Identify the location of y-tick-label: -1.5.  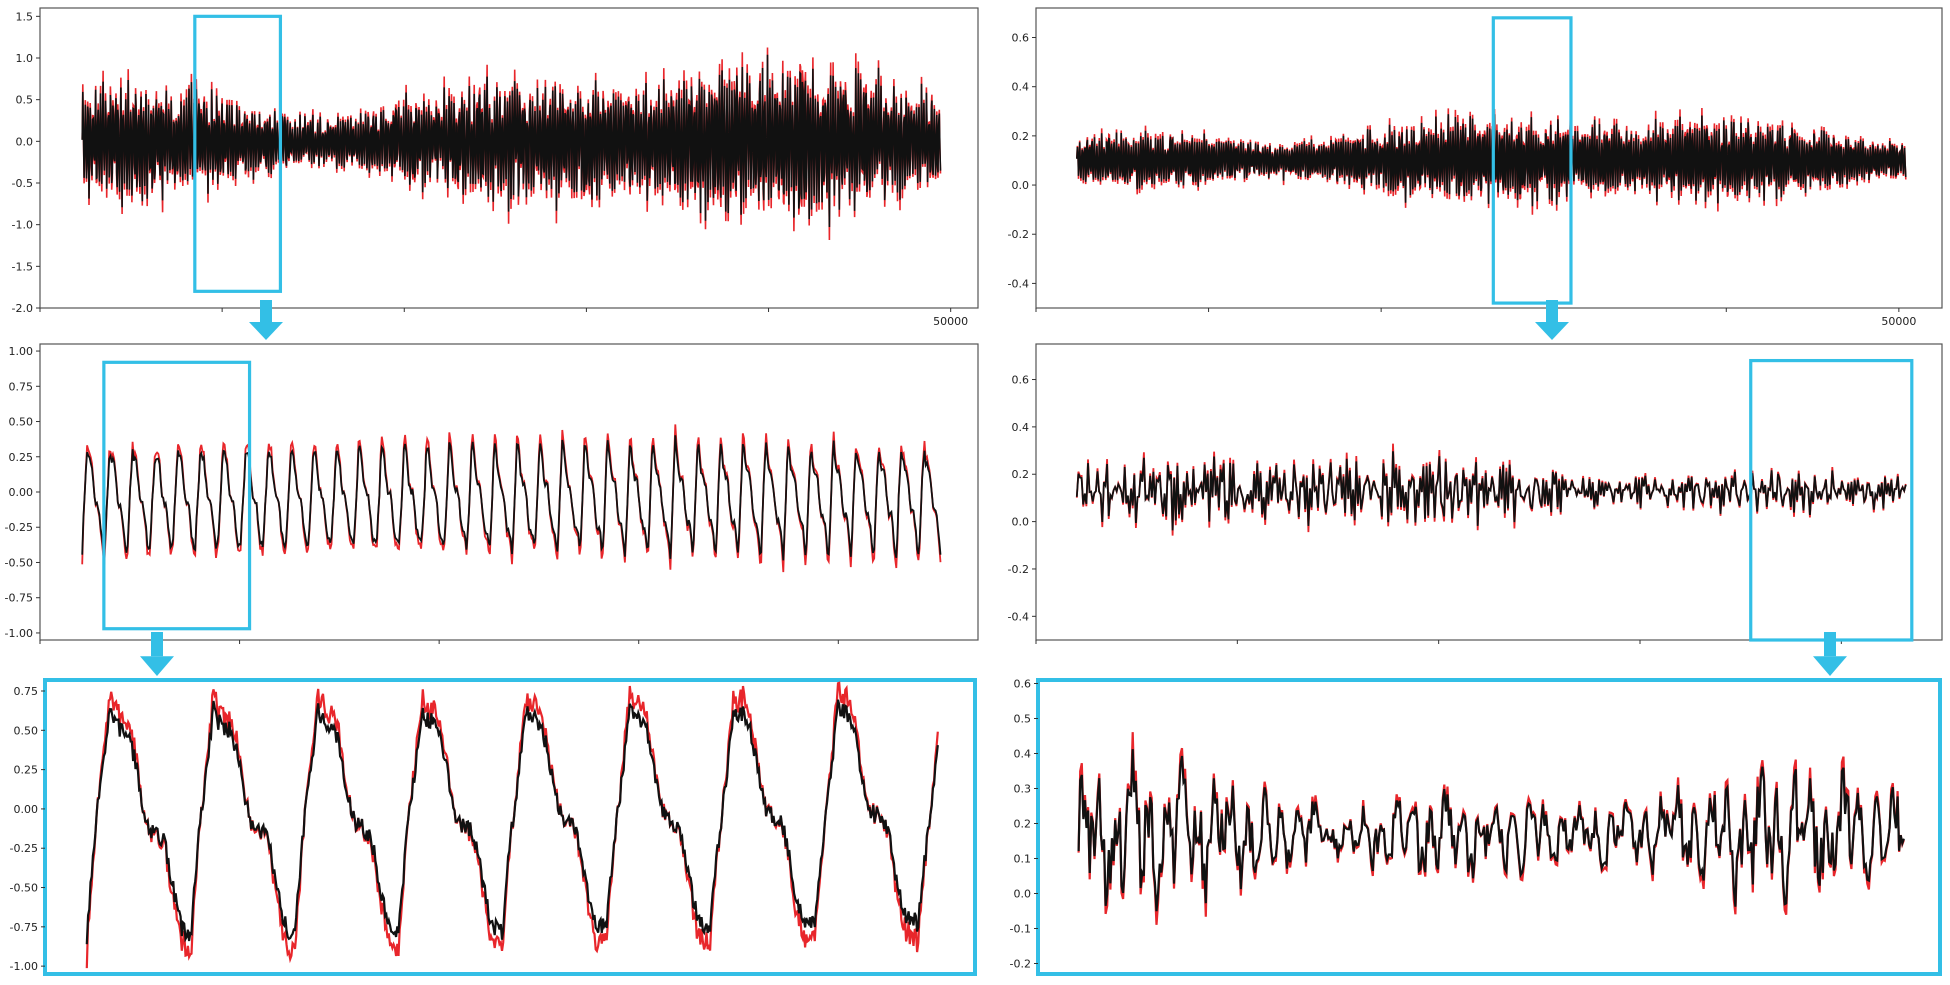
(22, 266).